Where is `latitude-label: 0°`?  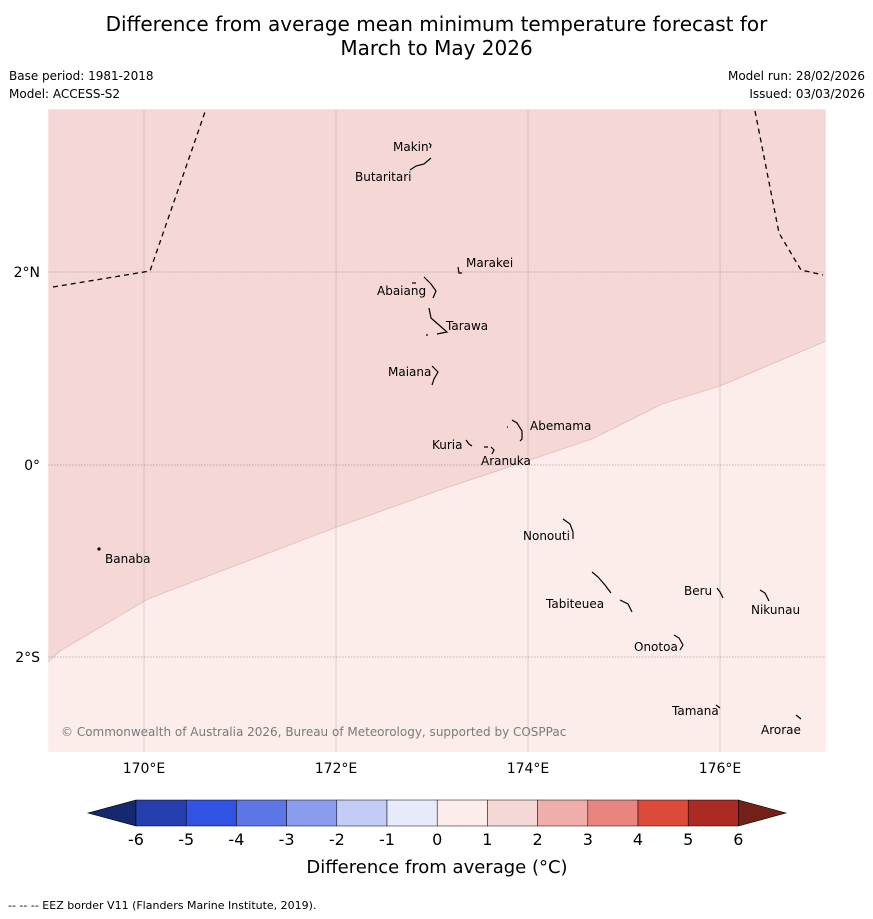
latitude-label: 0° is located at coordinates (32, 466).